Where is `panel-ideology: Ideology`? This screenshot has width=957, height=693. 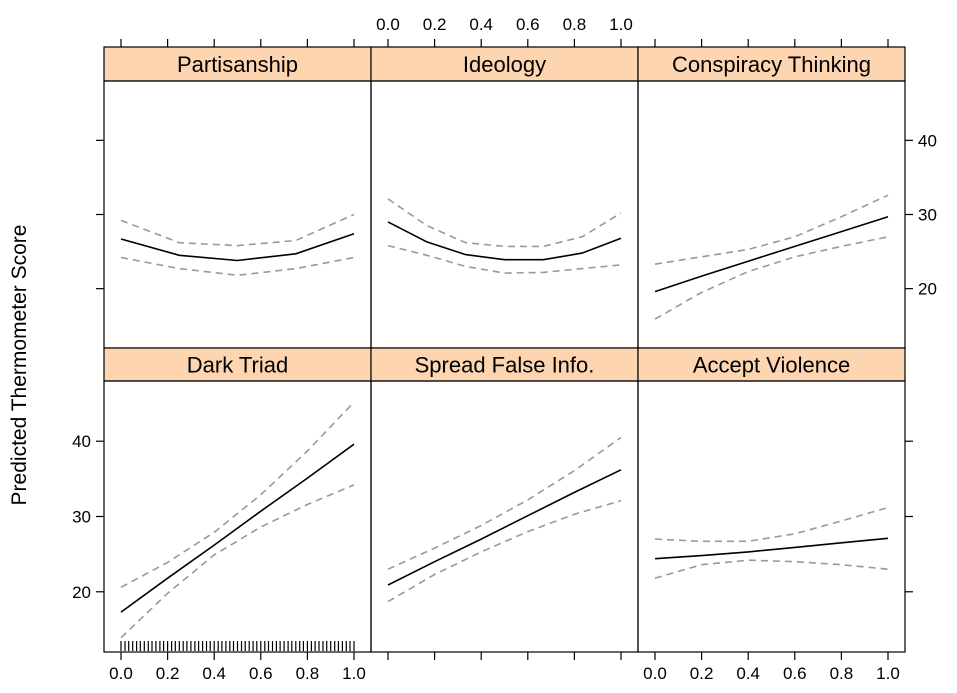
panel-ideology: Ideology is located at coordinates (504, 197).